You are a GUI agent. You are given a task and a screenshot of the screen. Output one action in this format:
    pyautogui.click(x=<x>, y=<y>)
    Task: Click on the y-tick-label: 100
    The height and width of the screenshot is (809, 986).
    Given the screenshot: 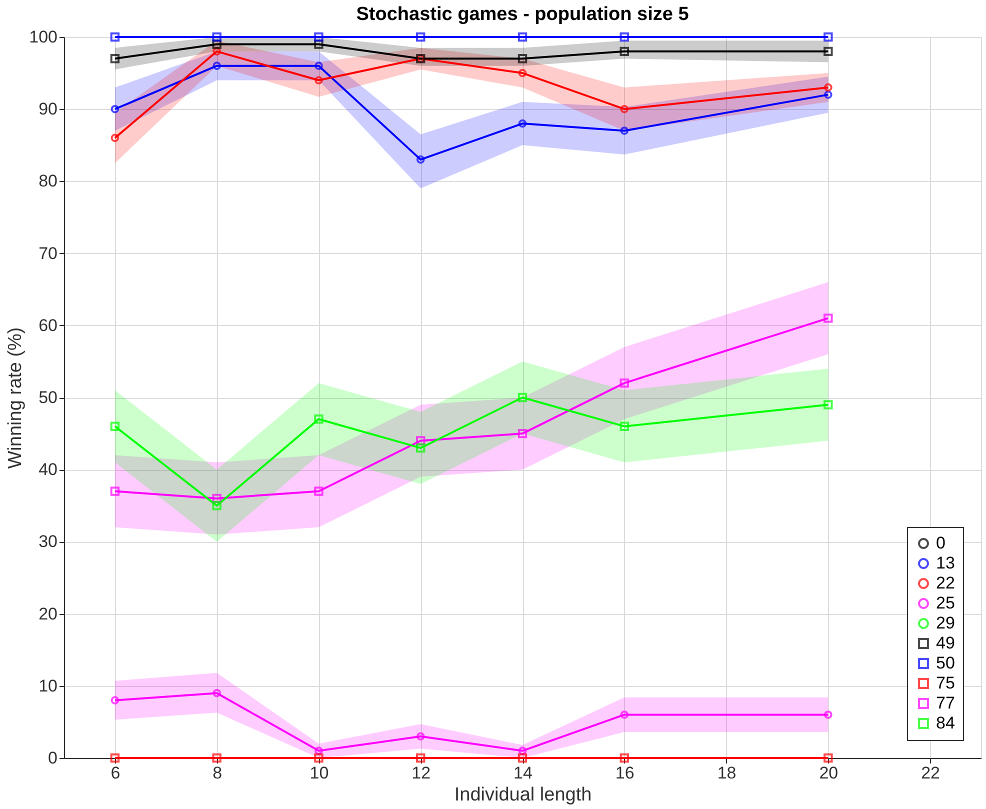 What is the action you would take?
    pyautogui.click(x=43, y=37)
    